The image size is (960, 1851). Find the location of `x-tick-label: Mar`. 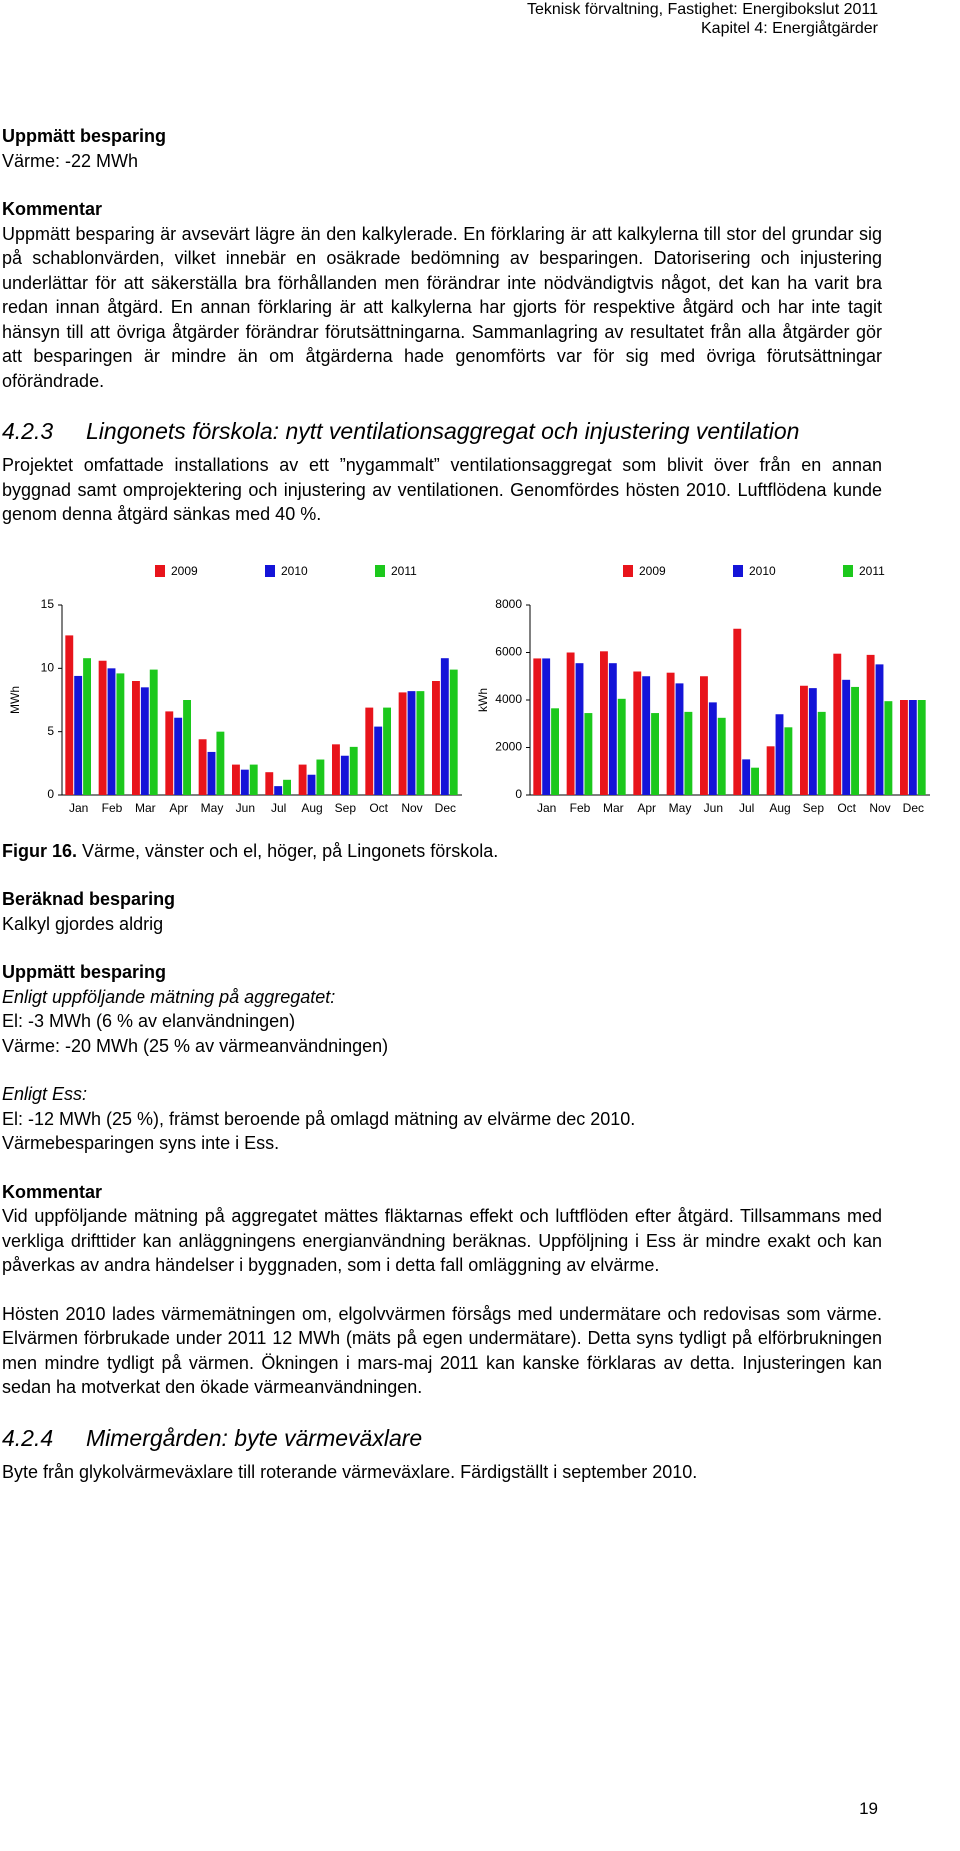

x-tick-label: Mar is located at coordinates (613, 808).